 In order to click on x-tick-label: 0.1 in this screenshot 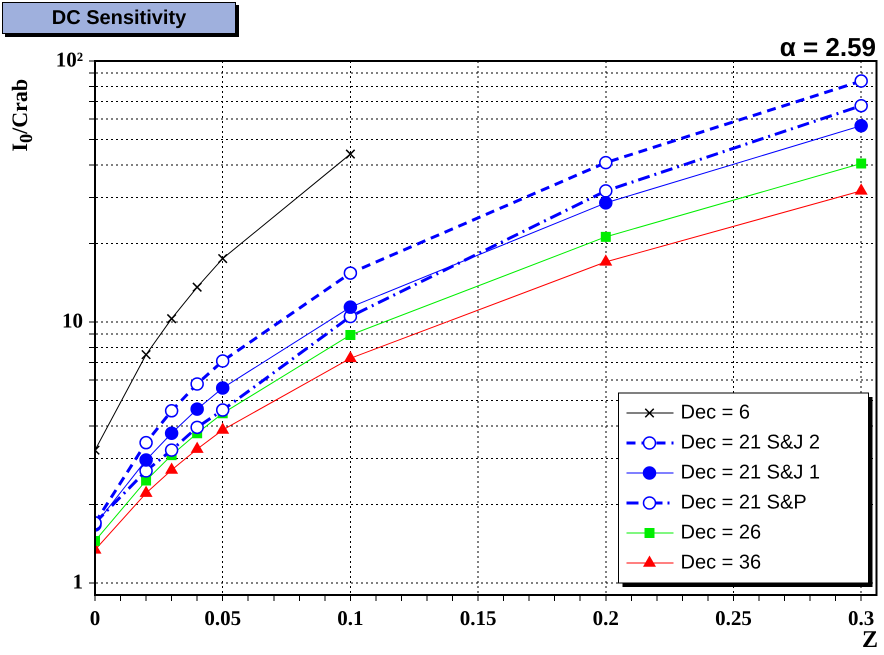, I will do `click(350, 618)`.